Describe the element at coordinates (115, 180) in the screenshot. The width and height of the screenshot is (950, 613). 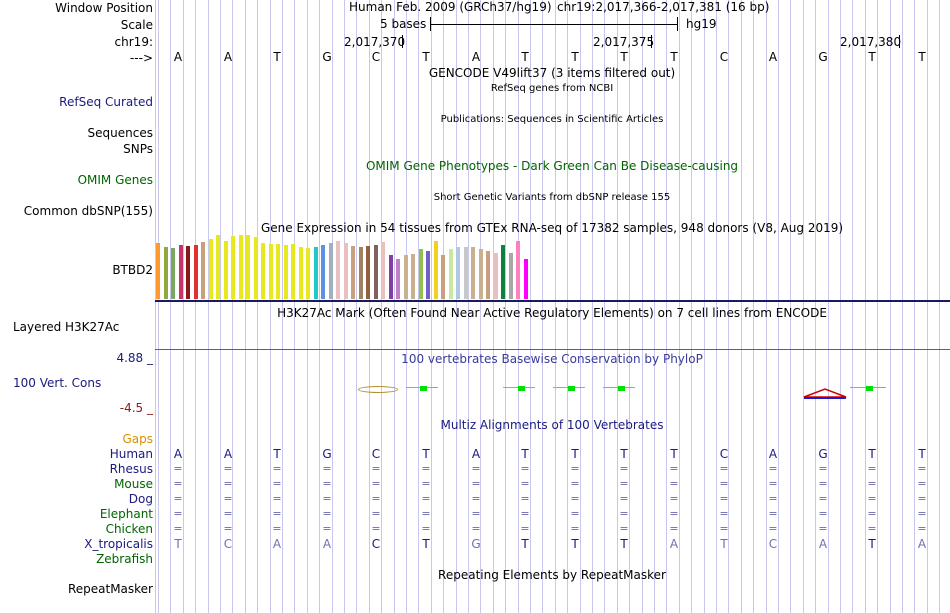
I see `omim-label: OMIM Genes` at that location.